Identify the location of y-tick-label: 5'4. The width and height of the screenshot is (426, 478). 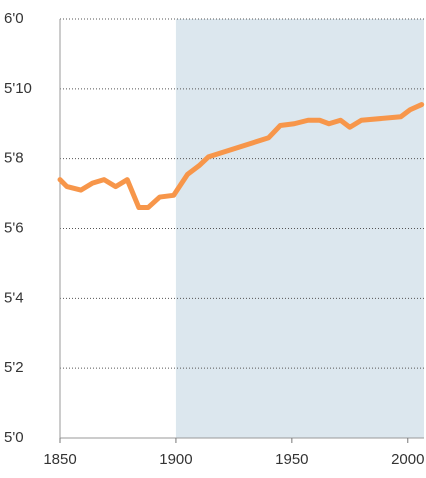
(14, 297).